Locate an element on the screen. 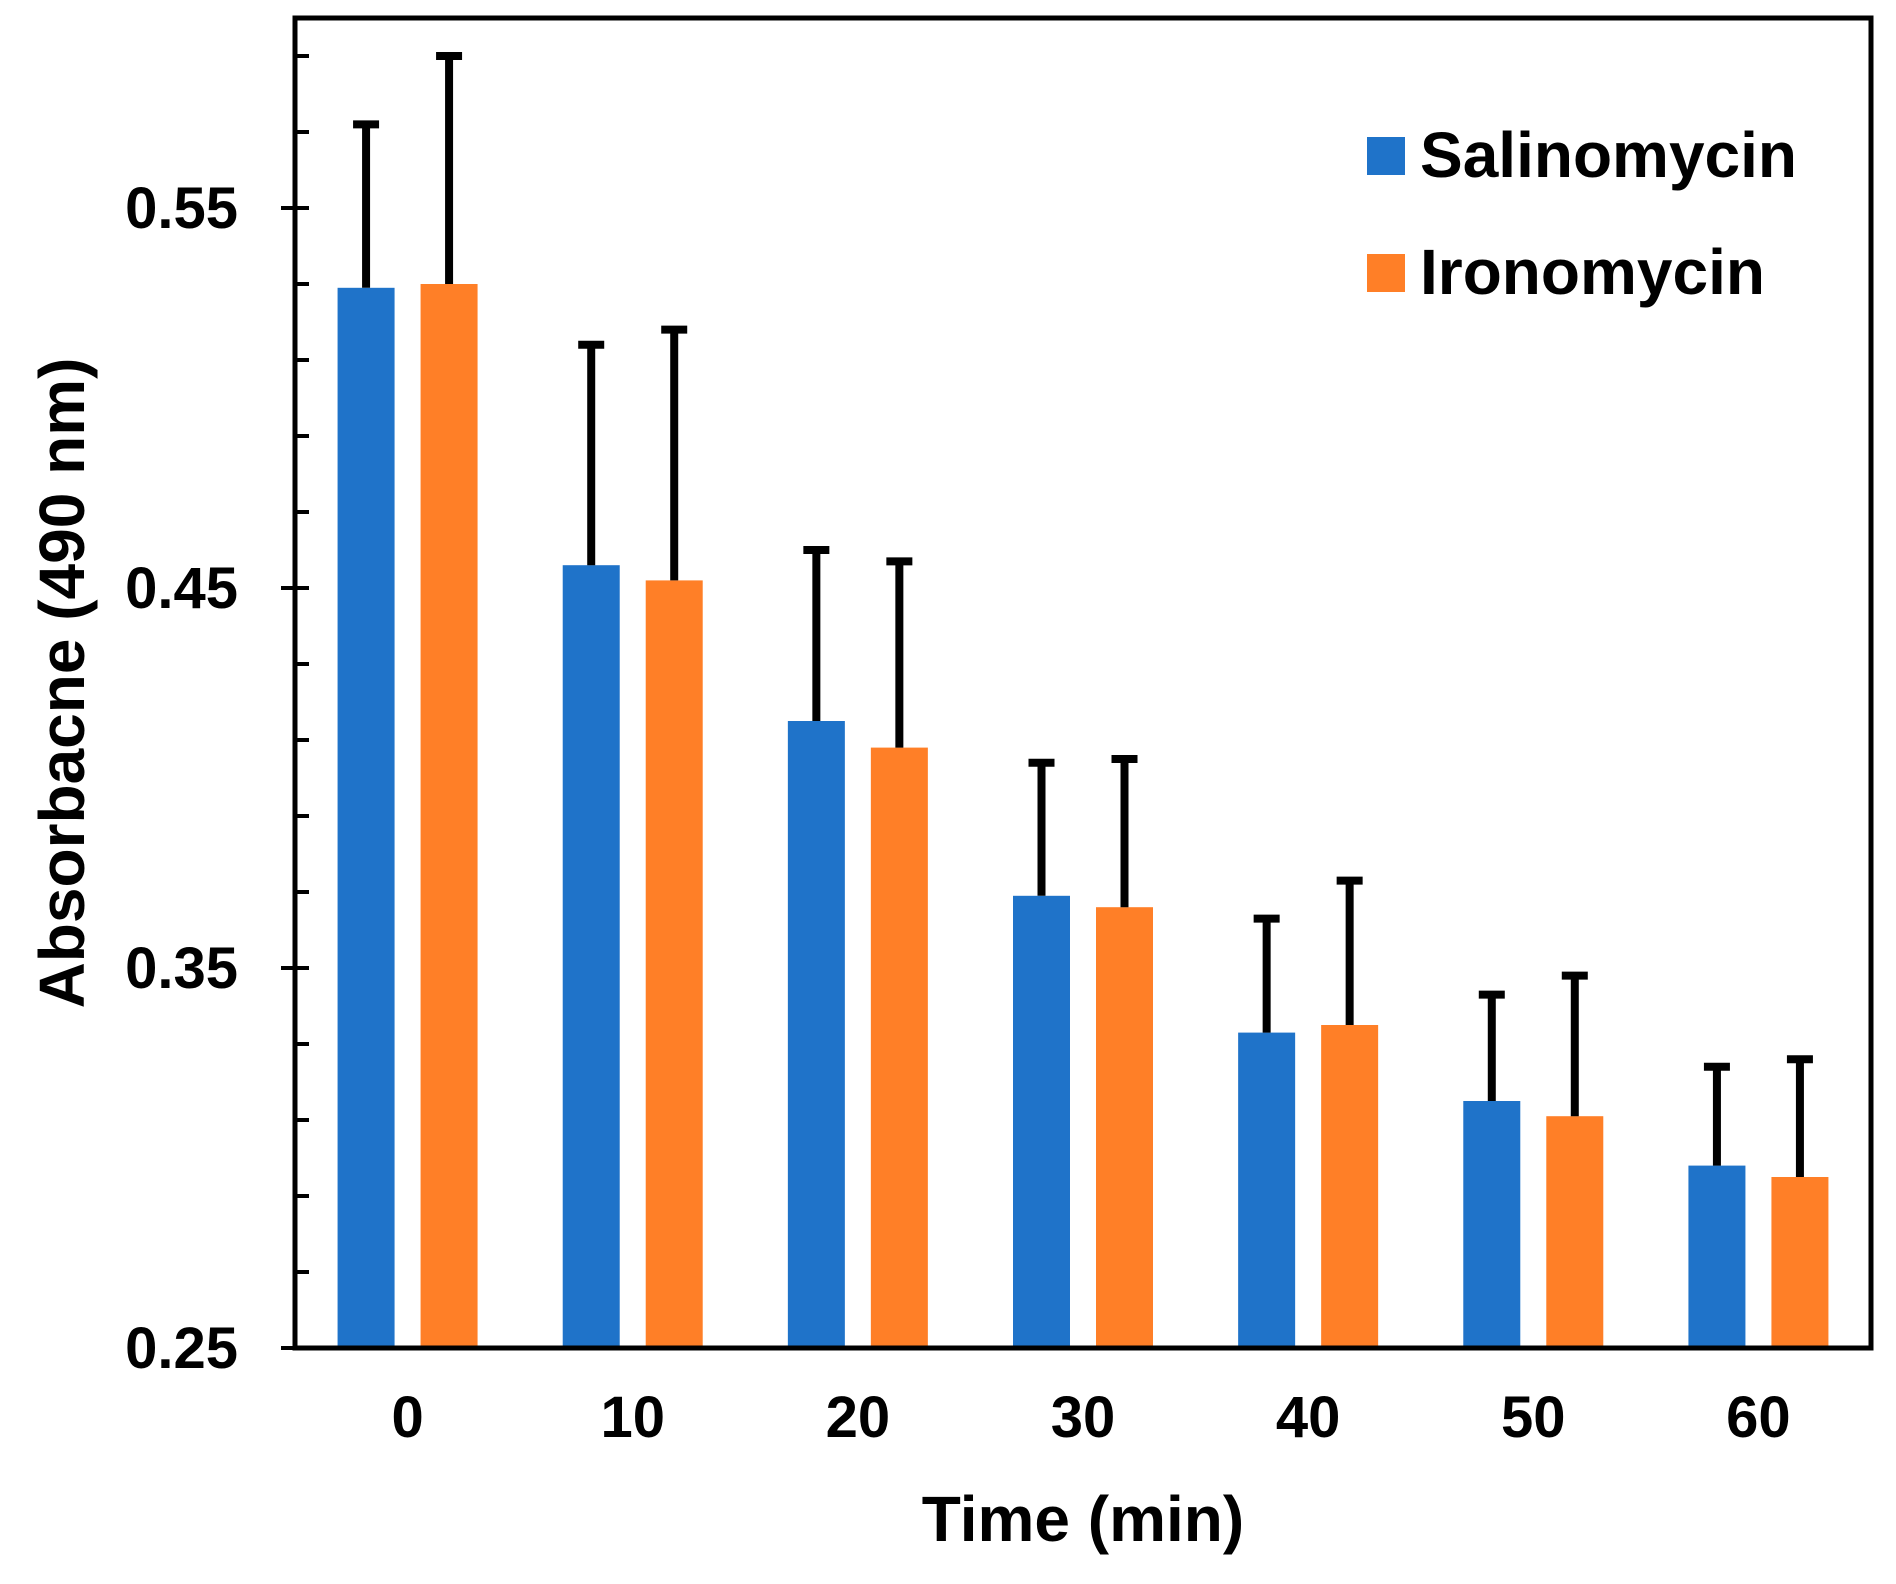  y-tick-label-0.55: 0.55 is located at coordinates (181, 208).